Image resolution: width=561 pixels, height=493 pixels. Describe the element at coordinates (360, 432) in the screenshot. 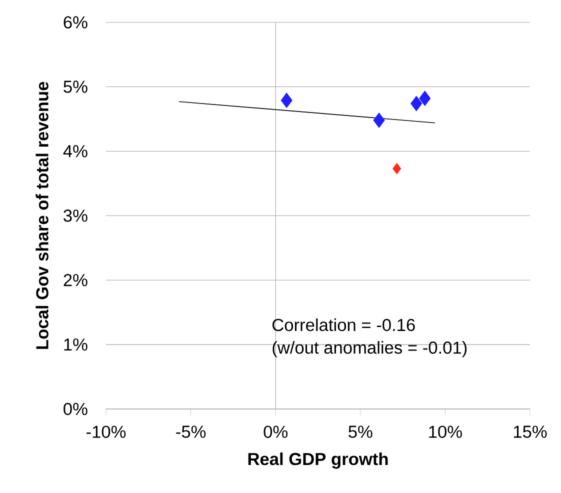

I see `x-tick-label: 5%` at that location.